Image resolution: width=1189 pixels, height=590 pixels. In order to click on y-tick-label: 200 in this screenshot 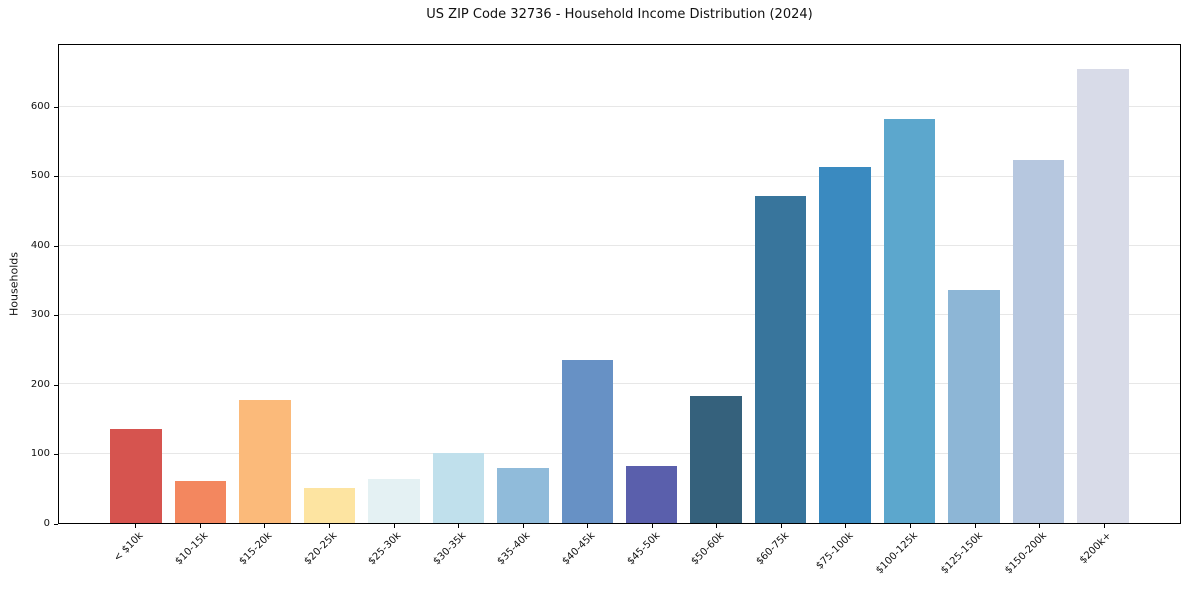, I will do `click(40, 384)`.